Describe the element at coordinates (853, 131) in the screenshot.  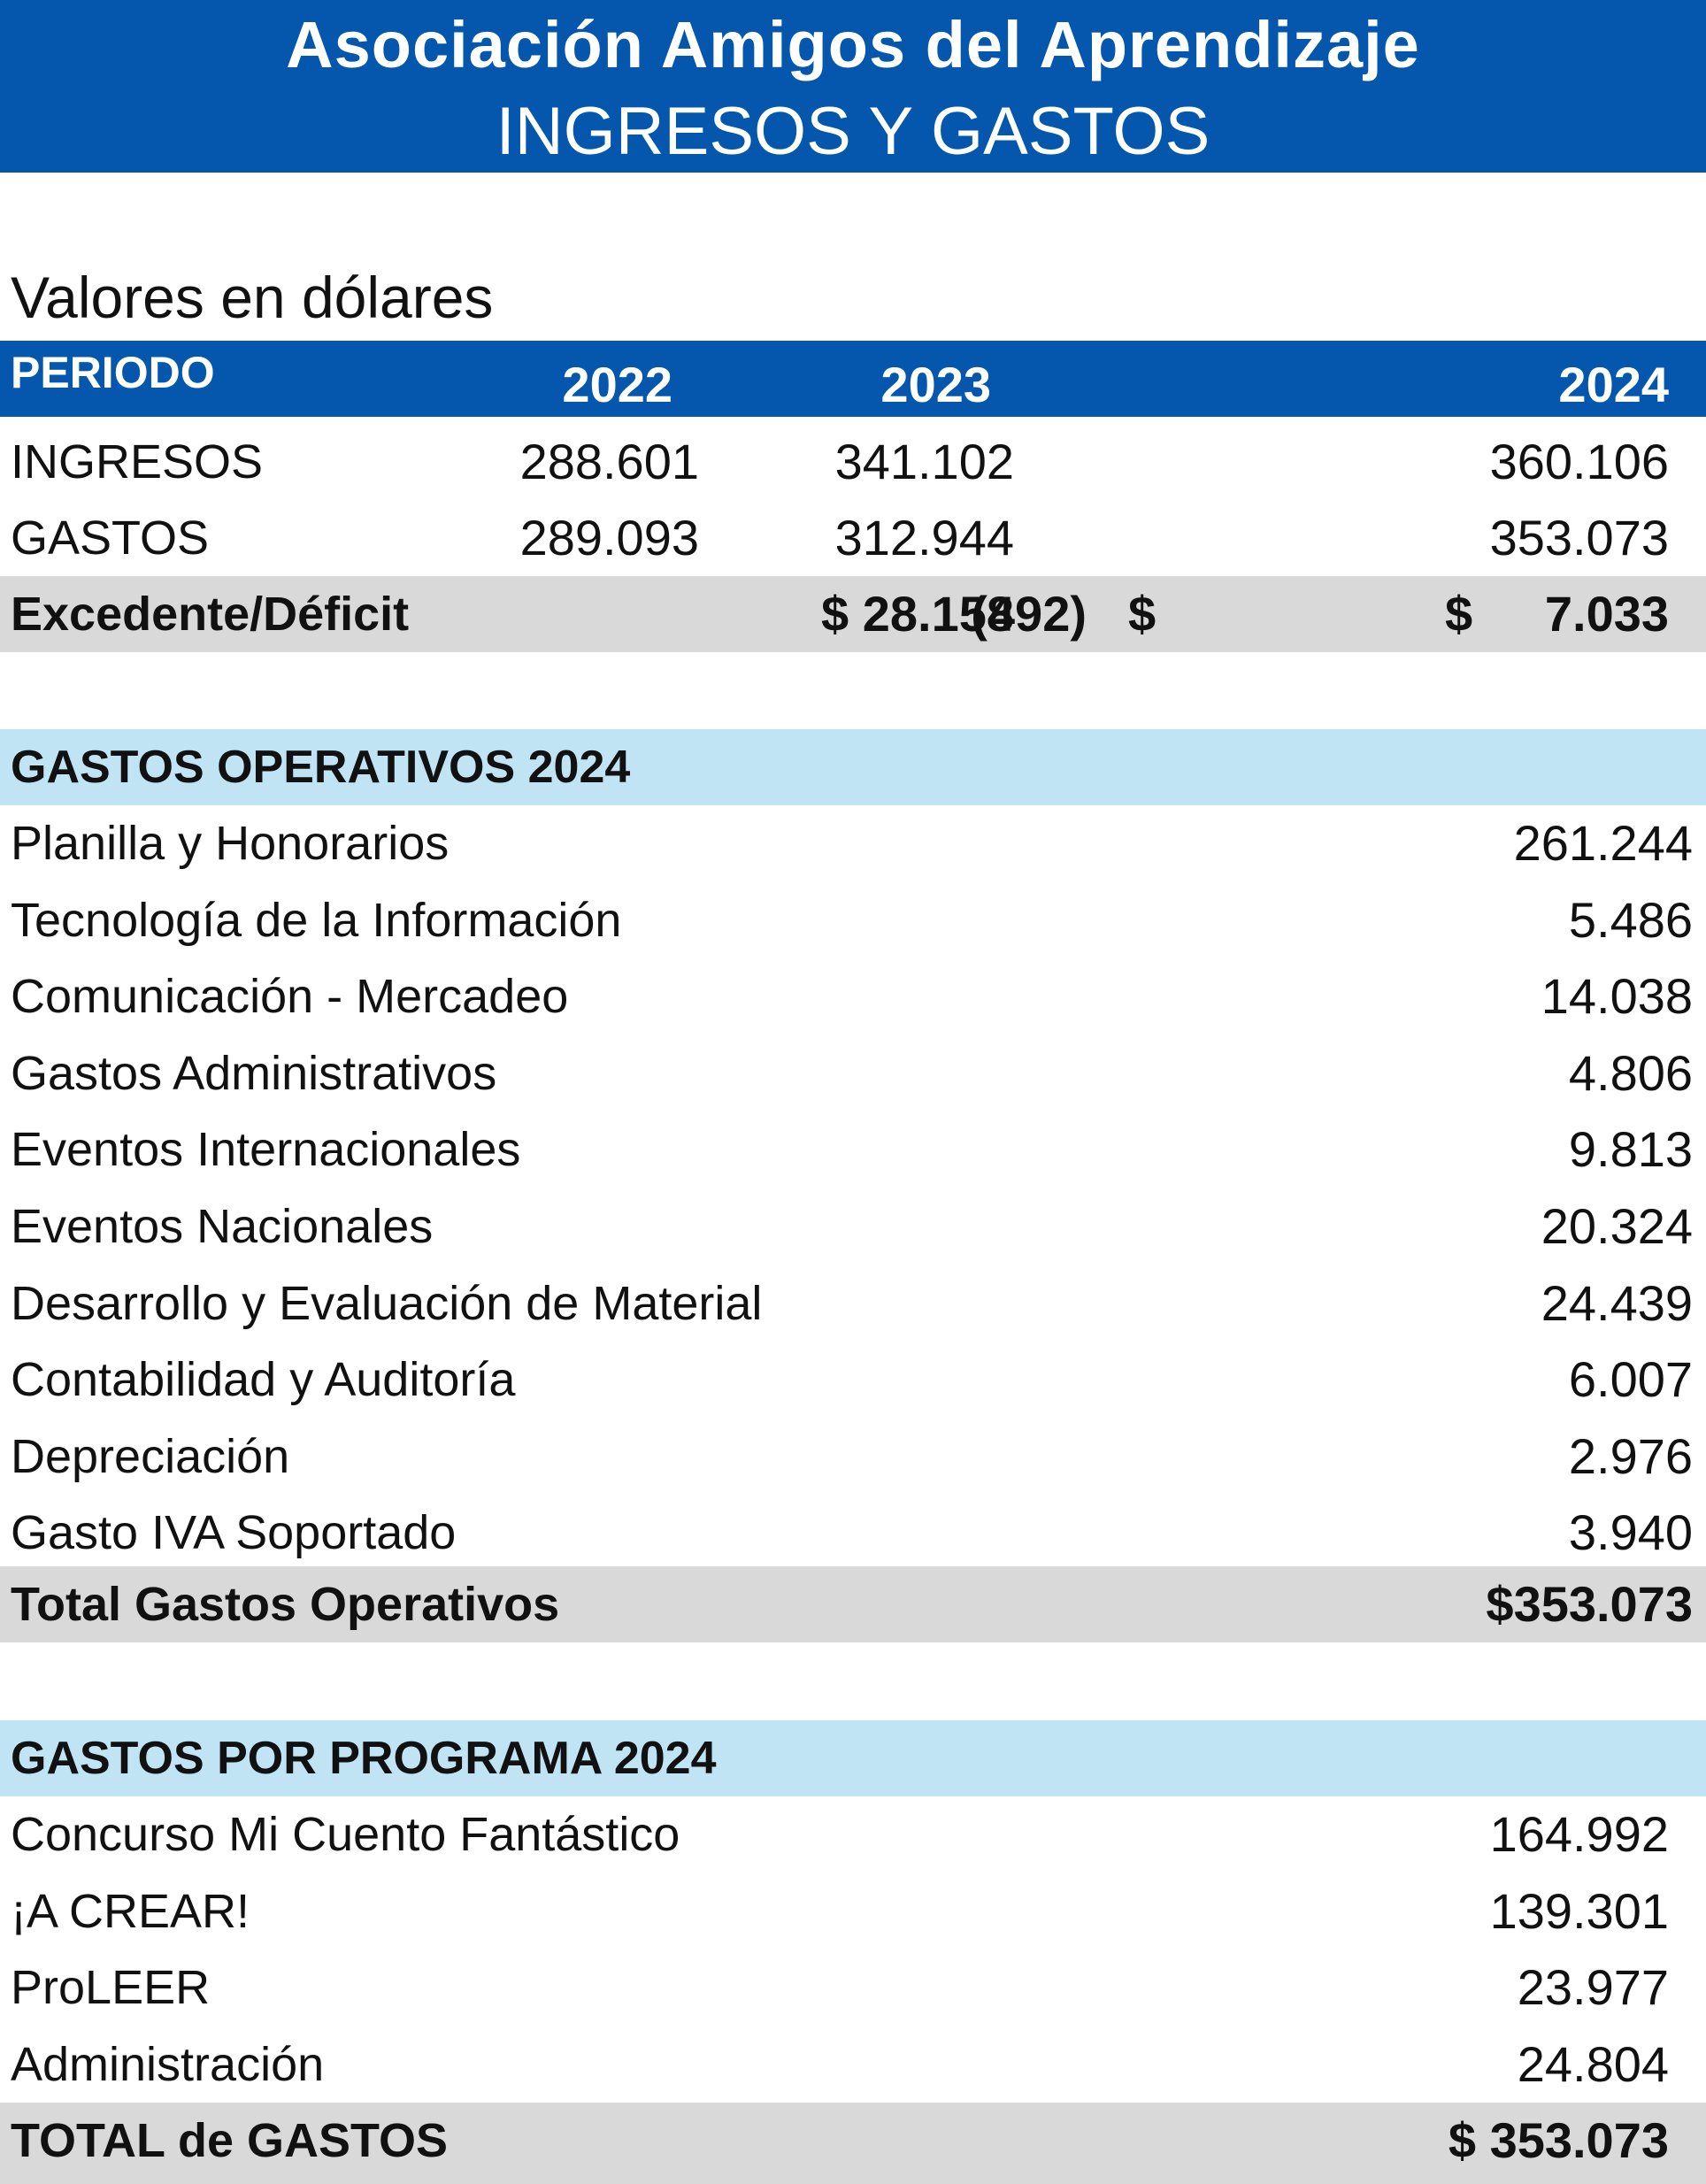
I see `report-title: INGRESOS Y GASTOS` at that location.